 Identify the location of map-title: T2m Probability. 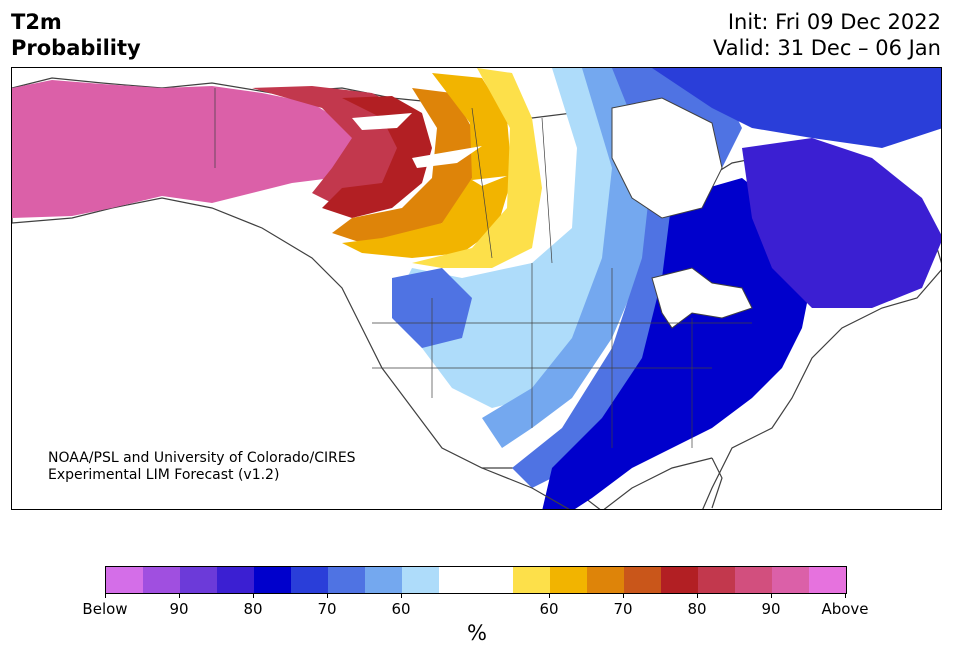
(76, 35).